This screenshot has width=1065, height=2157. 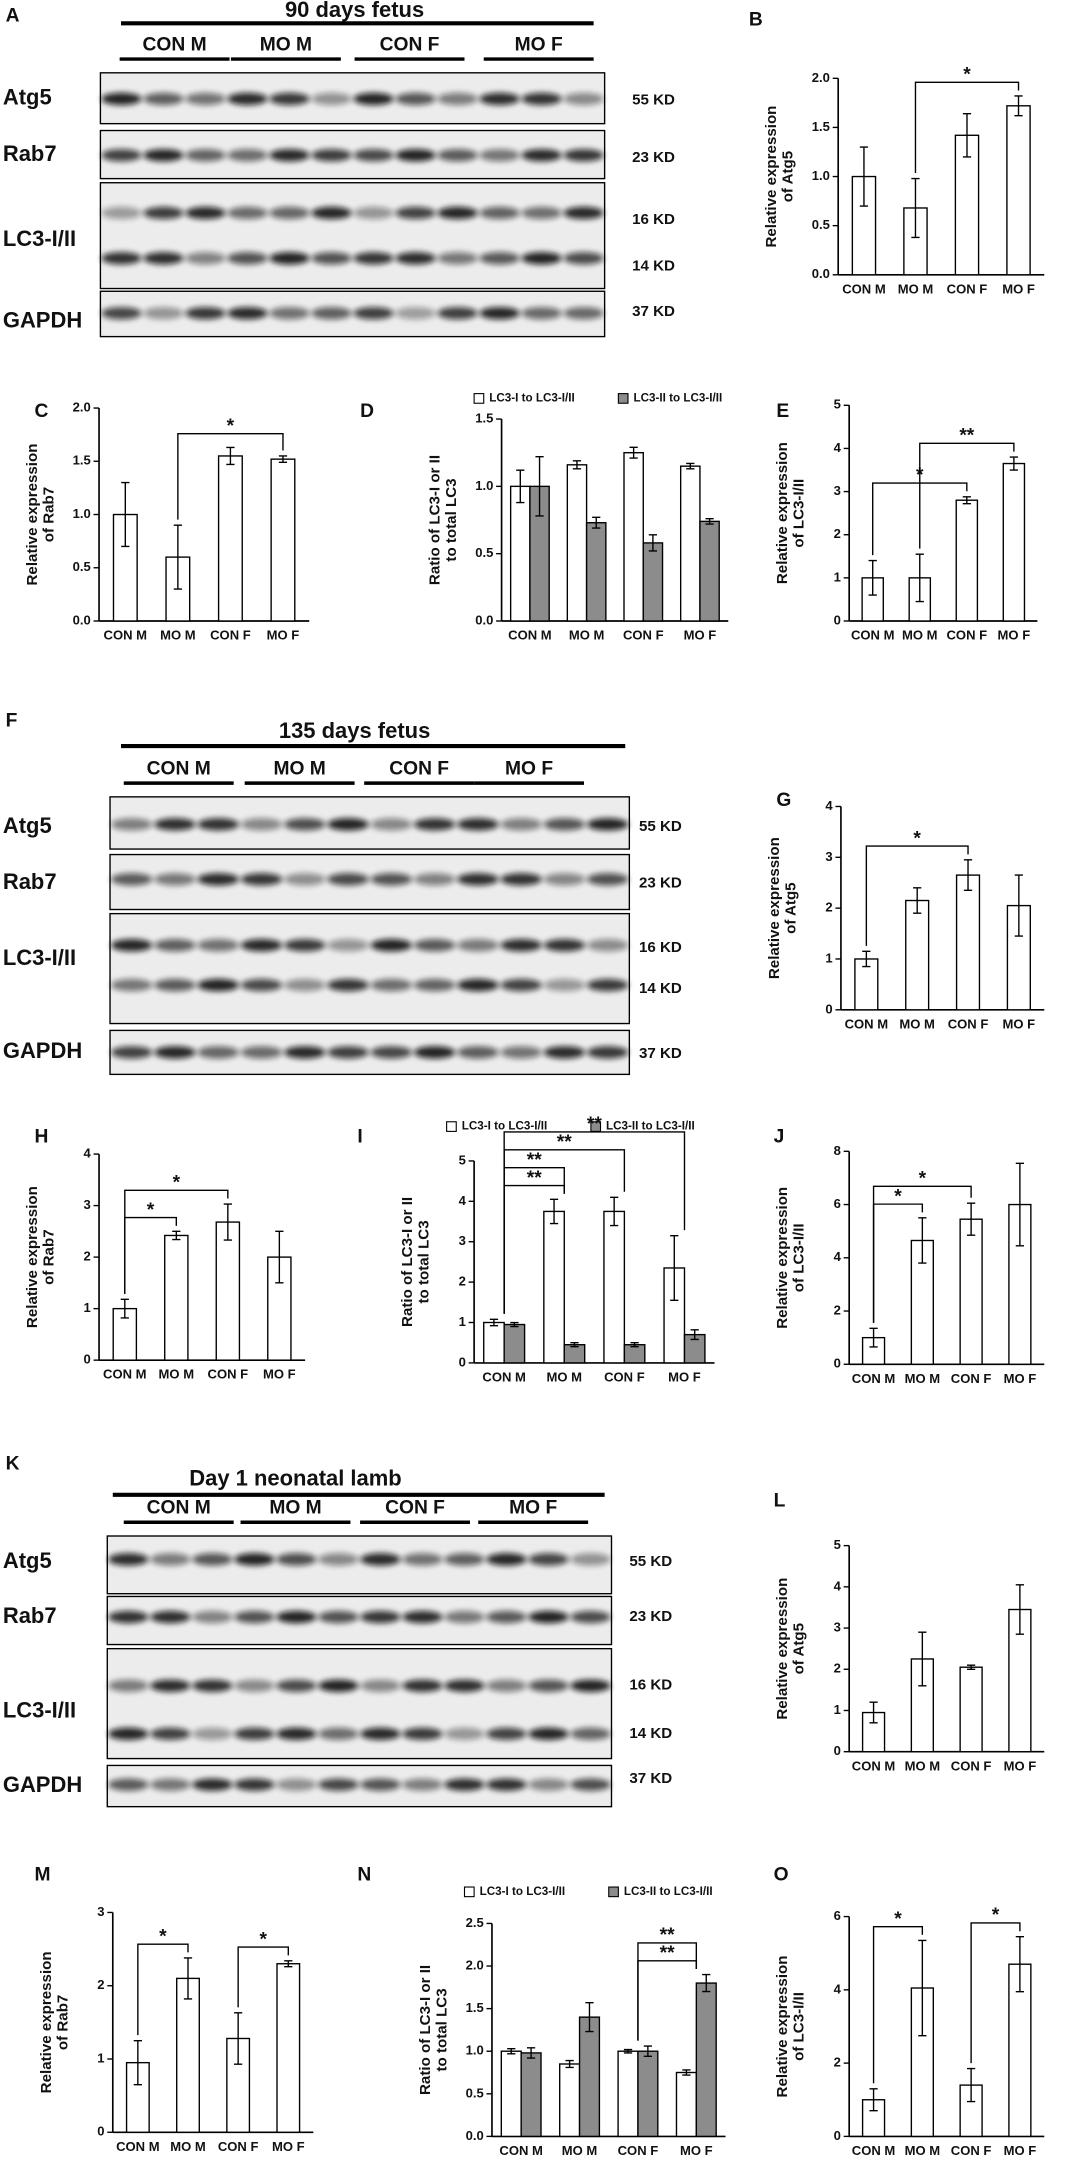 I want to click on panel-letter: J, so click(x=779, y=1137).